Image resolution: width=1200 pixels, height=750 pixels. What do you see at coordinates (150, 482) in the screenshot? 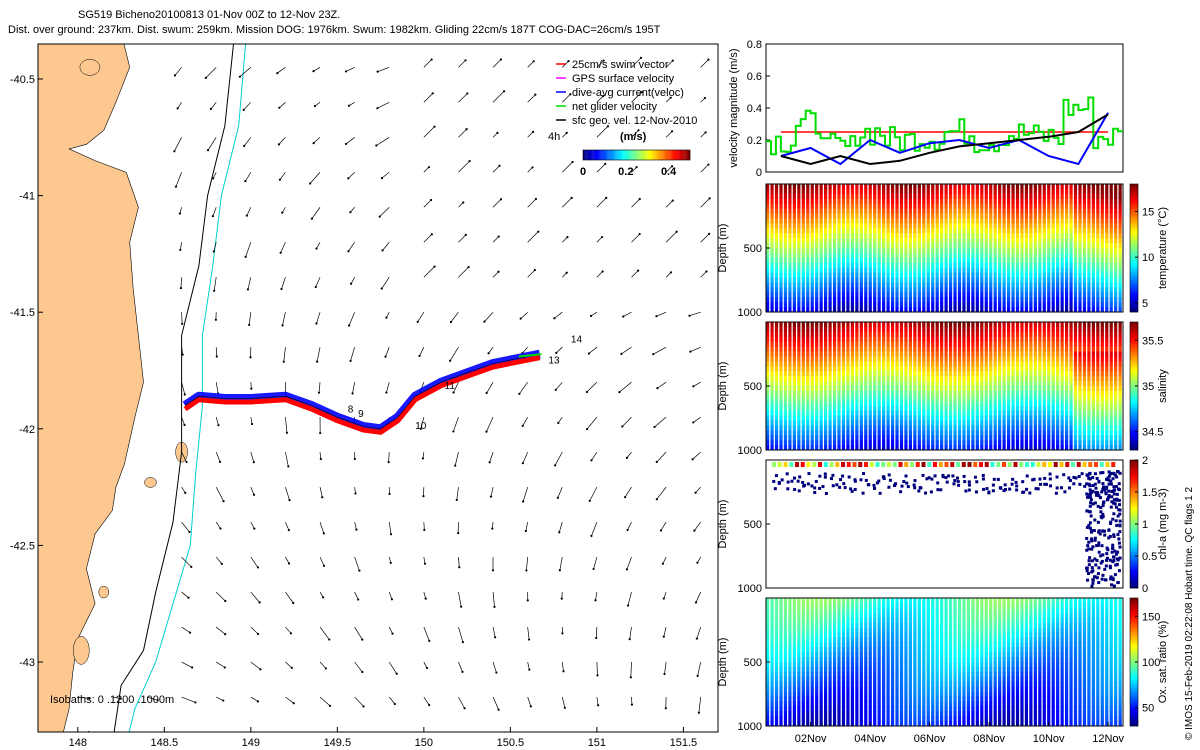
I see `island` at bounding box center [150, 482].